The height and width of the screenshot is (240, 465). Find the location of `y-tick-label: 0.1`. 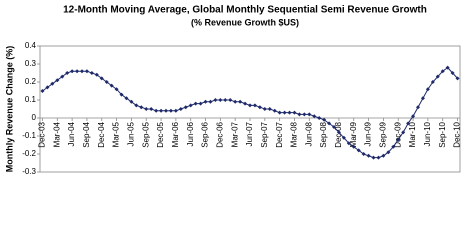

y-tick-label: 0.1 is located at coordinates (31, 99).